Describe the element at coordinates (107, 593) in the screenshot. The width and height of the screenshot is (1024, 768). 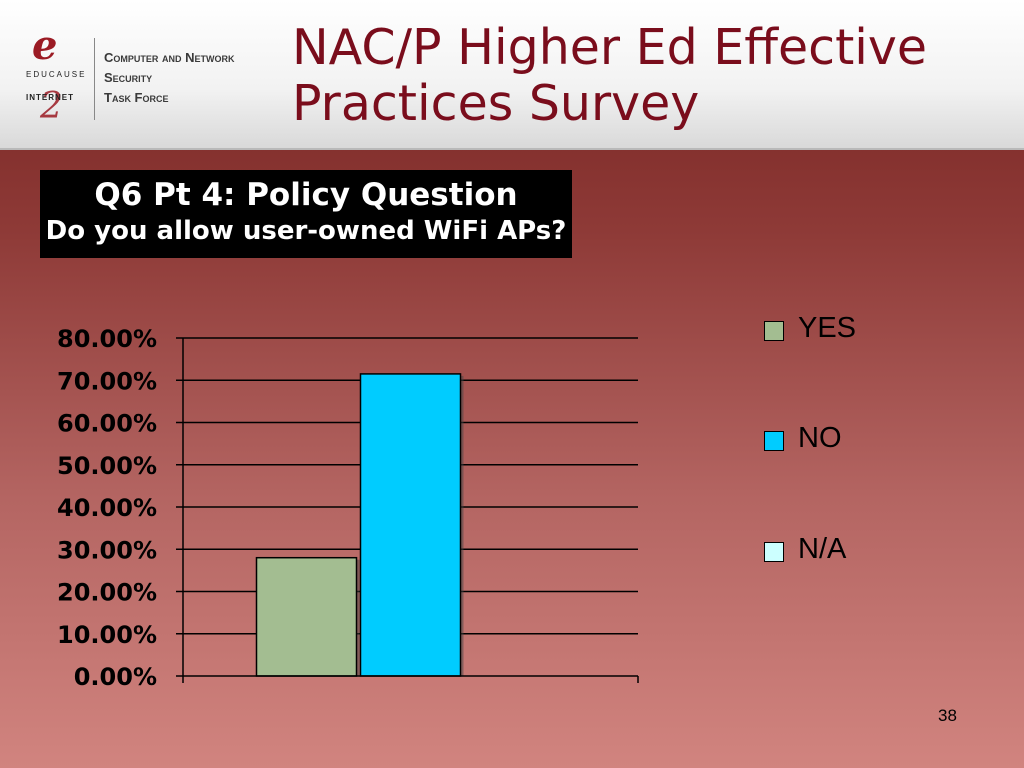
I see `y-tick-label: 20.00%` at that location.